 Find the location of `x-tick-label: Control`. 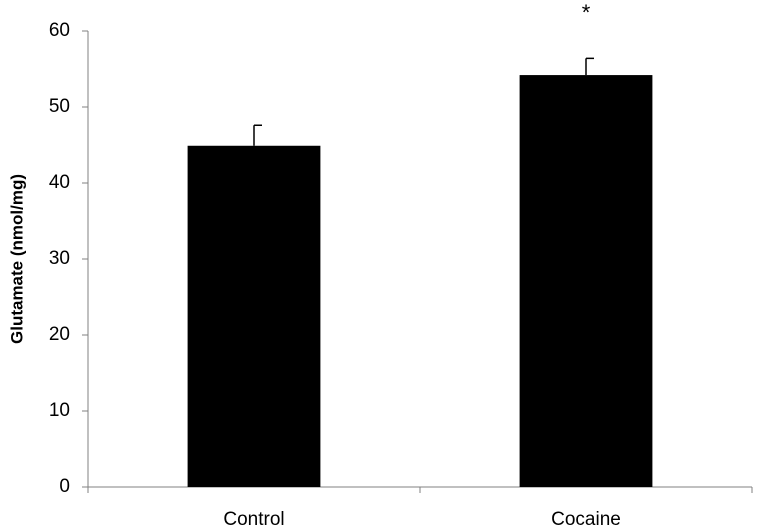

x-tick-label: Control is located at coordinates (253, 519).